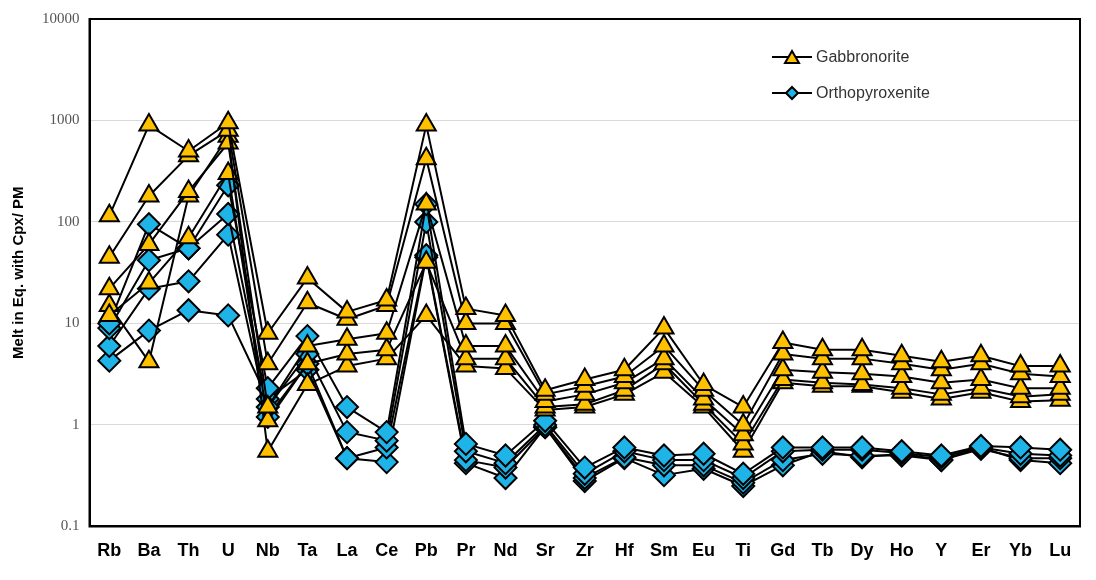 This screenshot has width=1096, height=580. What do you see at coordinates (76, 423) in the screenshot?
I see `y-tick-label: 1` at bounding box center [76, 423].